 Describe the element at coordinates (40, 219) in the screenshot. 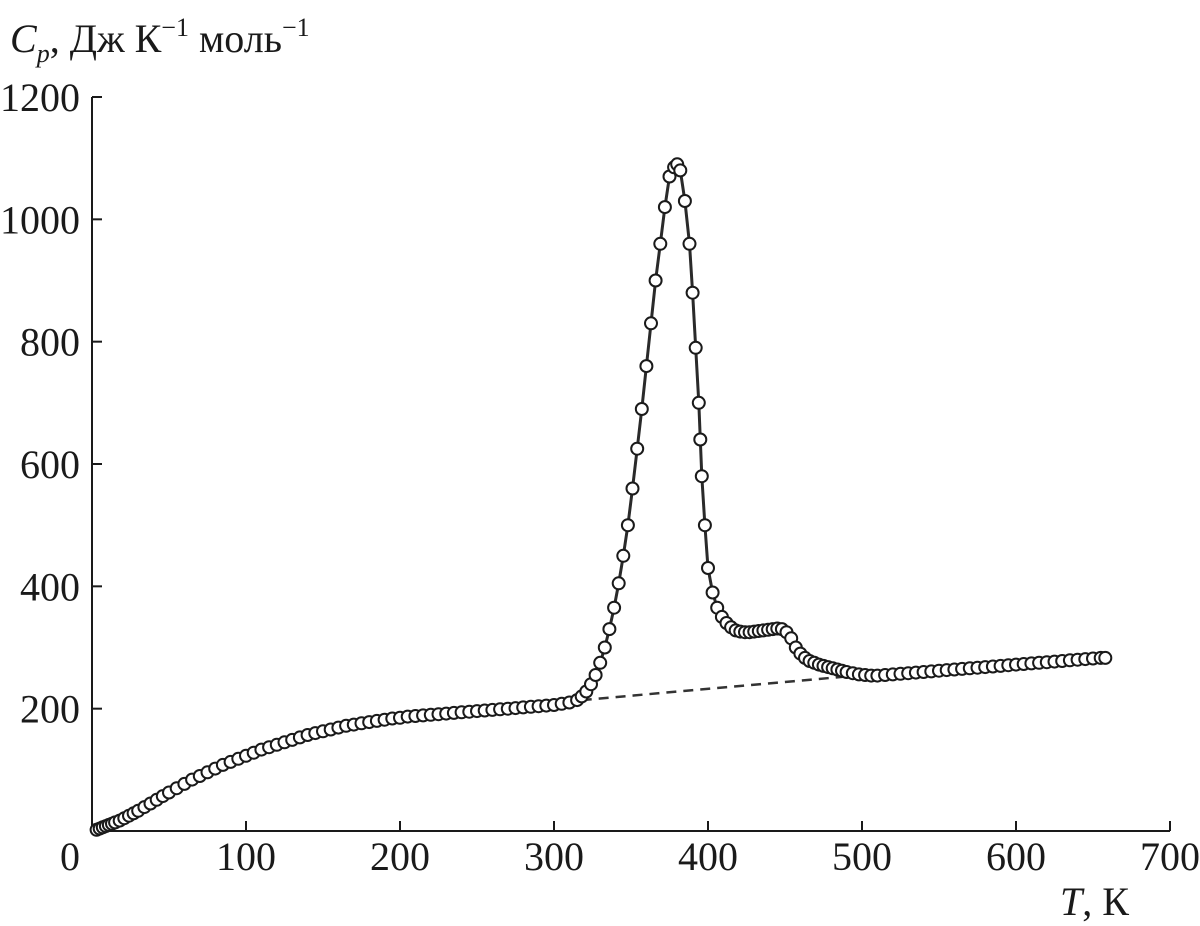

I see `y-tick-label: 1000` at that location.